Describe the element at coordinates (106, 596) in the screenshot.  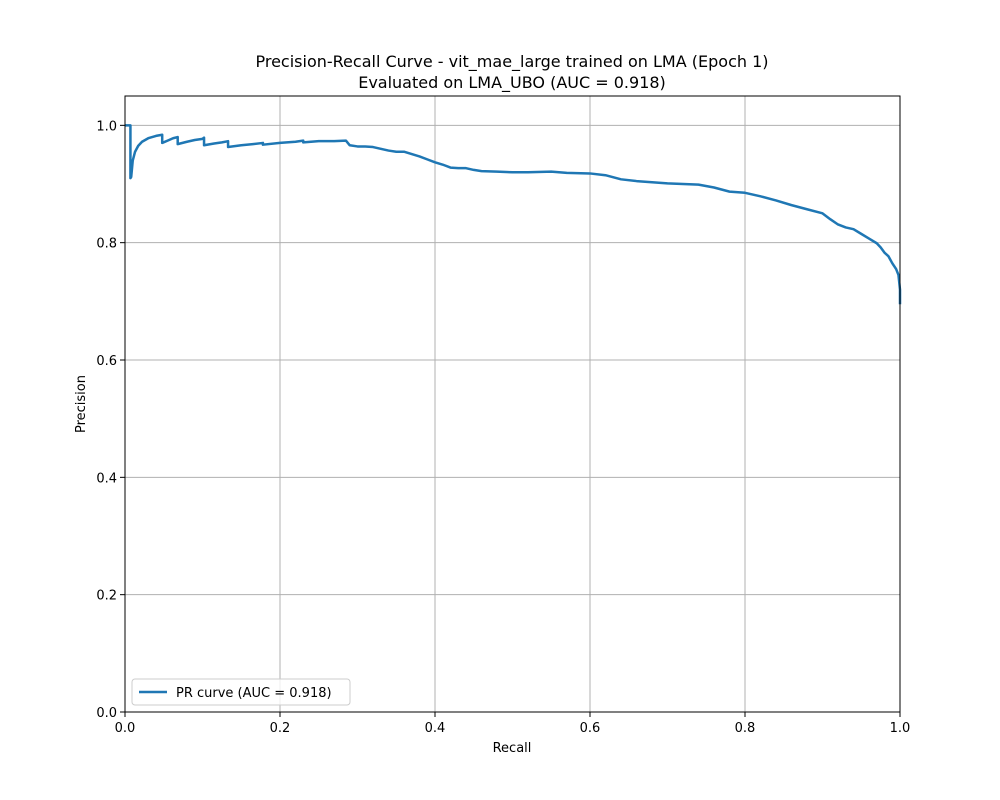
I see `y-tick-label: 0.2` at that location.